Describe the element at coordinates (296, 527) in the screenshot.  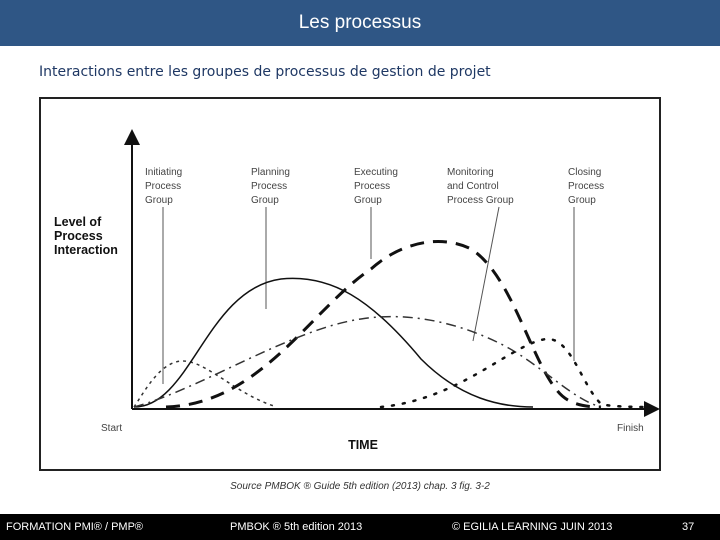
I see `footer-edition: PMBOK ® 5th edition 2013` at that location.